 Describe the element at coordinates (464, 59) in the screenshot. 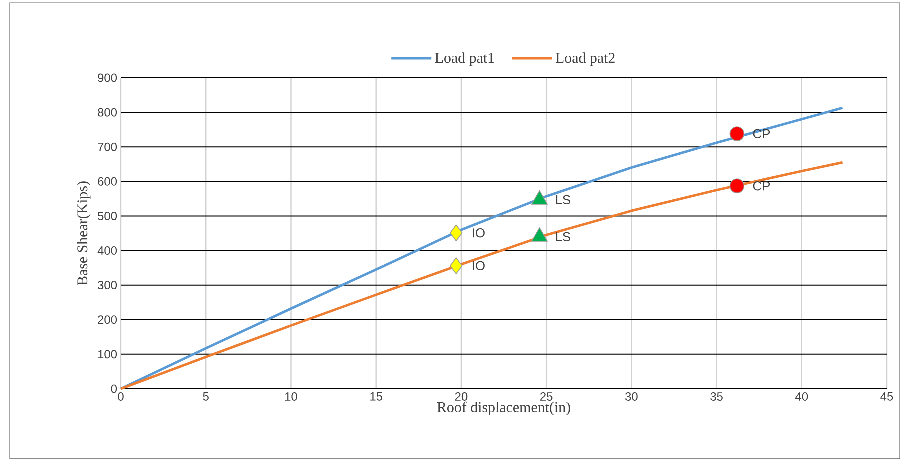

I see `legend-label: Load pat1` at that location.